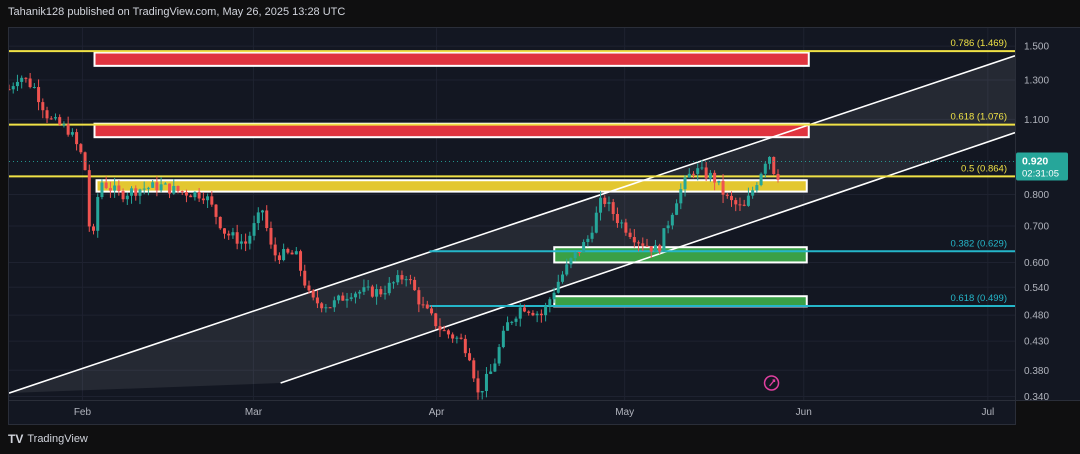 The width and height of the screenshot is (1080, 454). I want to click on time-tick-label: Apr, so click(437, 412).